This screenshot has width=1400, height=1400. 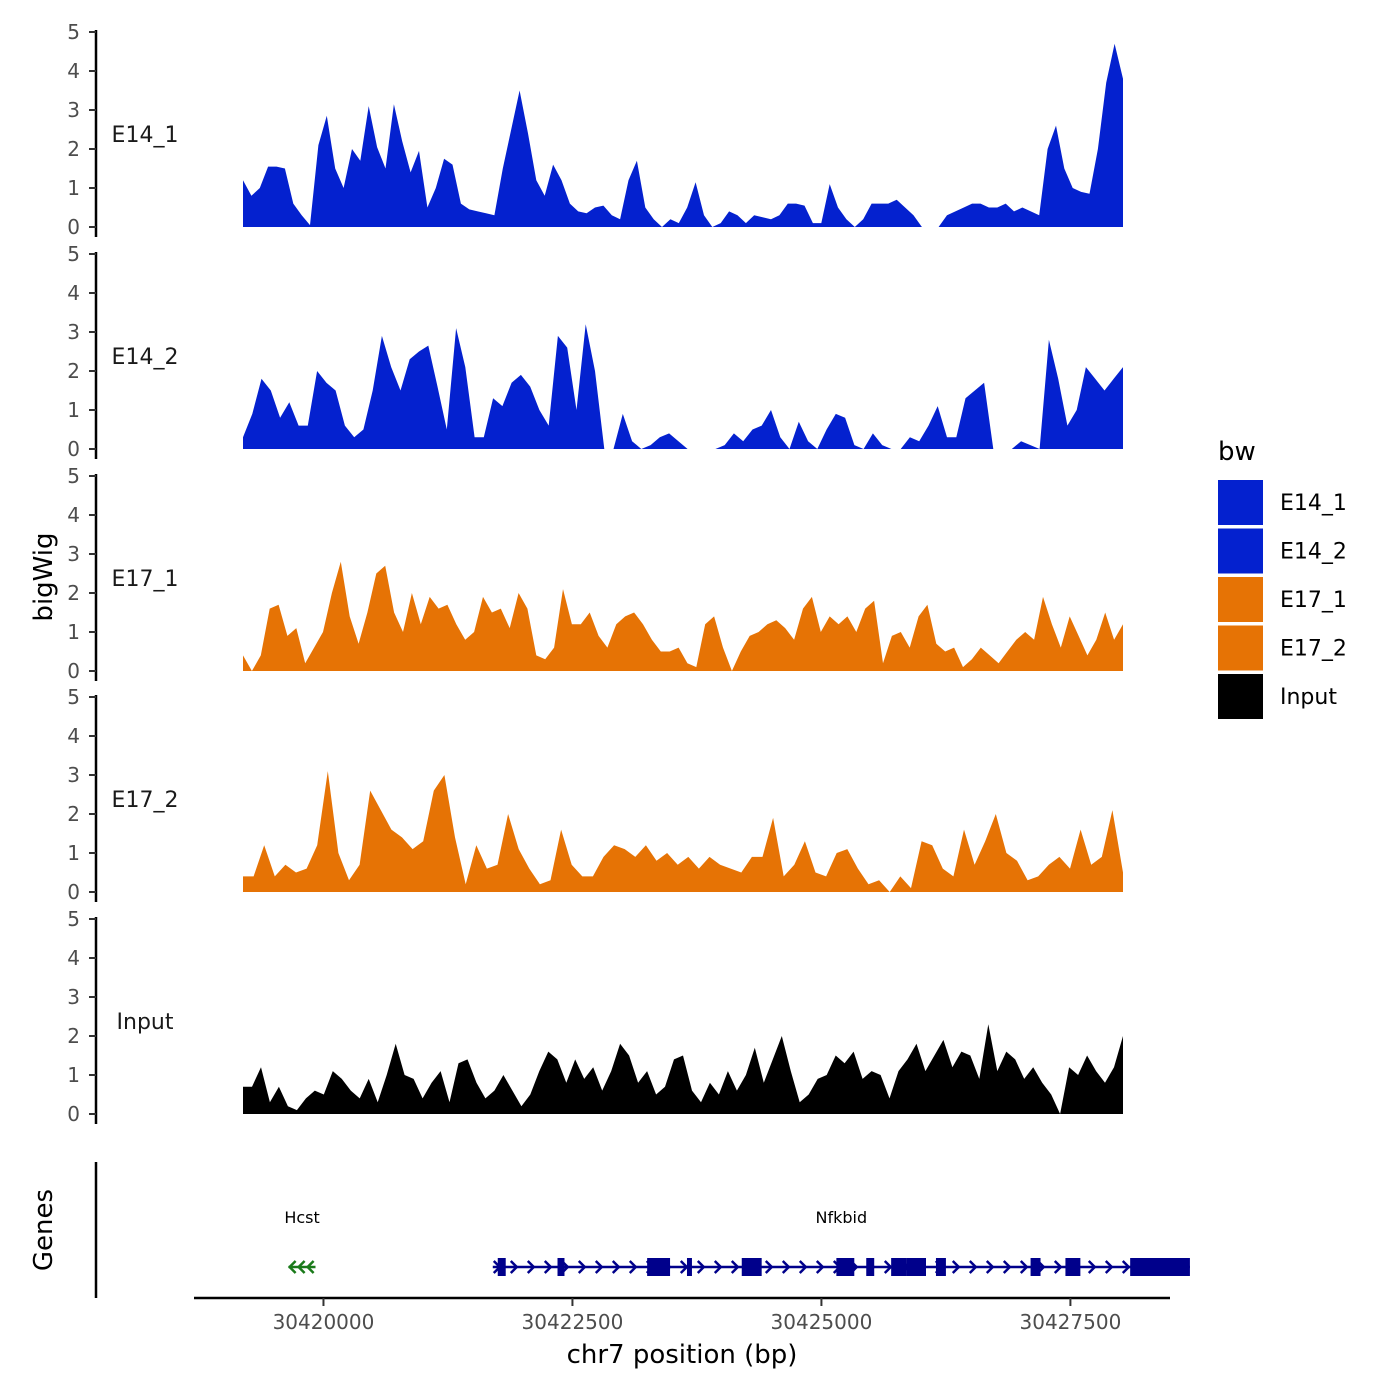 What do you see at coordinates (301, 1217) in the screenshot?
I see `gene-label-hcst: Hcst` at bounding box center [301, 1217].